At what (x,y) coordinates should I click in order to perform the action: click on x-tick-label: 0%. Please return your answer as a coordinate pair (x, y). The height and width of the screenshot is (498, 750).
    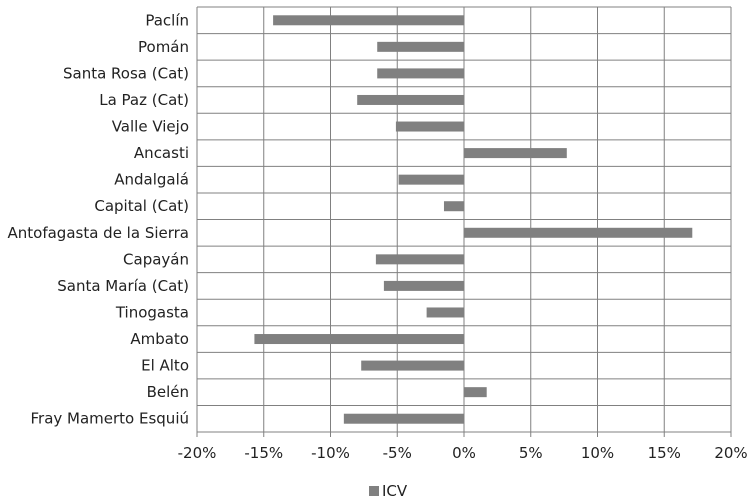
    Looking at the image, I should click on (464, 453).